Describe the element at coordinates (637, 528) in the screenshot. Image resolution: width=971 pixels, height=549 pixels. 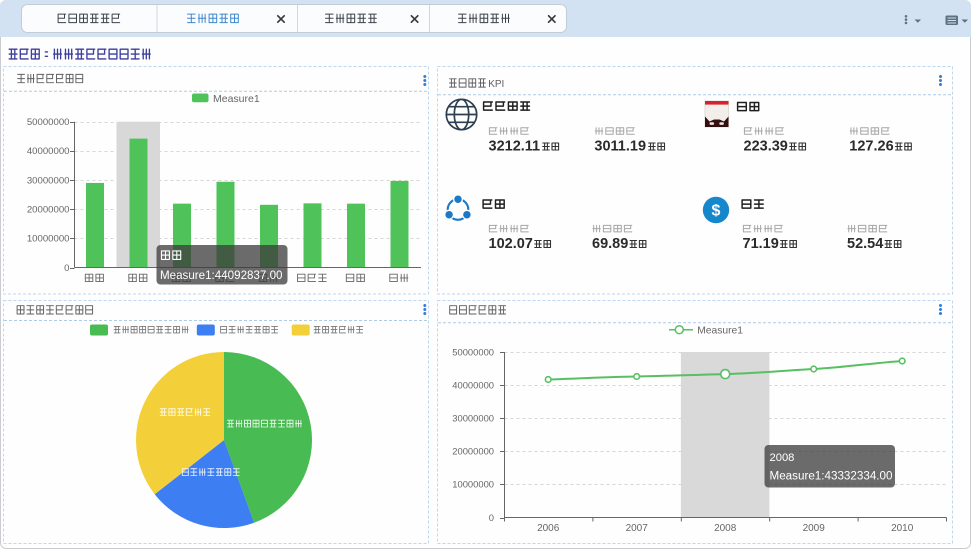
I see `svg-text: 2007` at that location.